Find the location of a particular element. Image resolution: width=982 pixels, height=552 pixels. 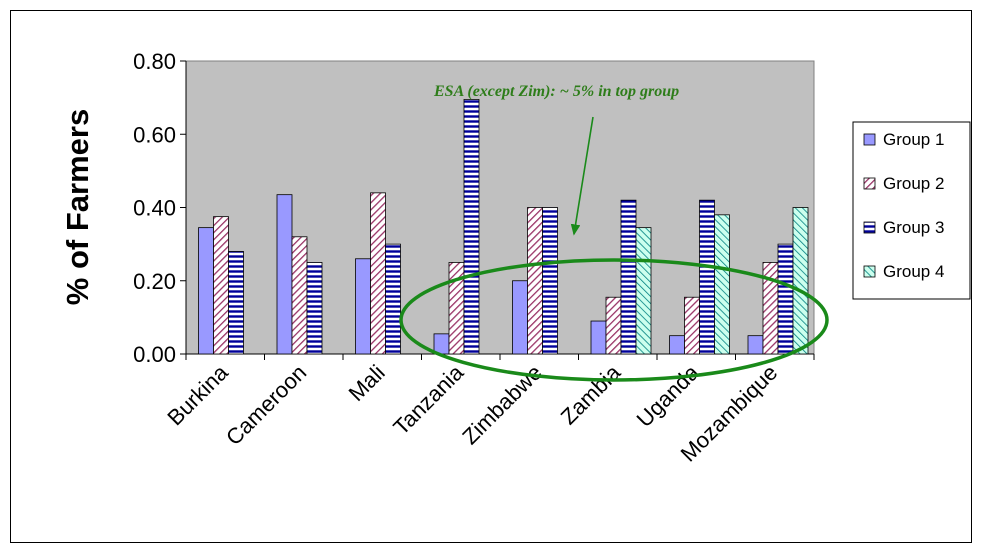

y-tick-label: 0.80 is located at coordinates (154, 61).